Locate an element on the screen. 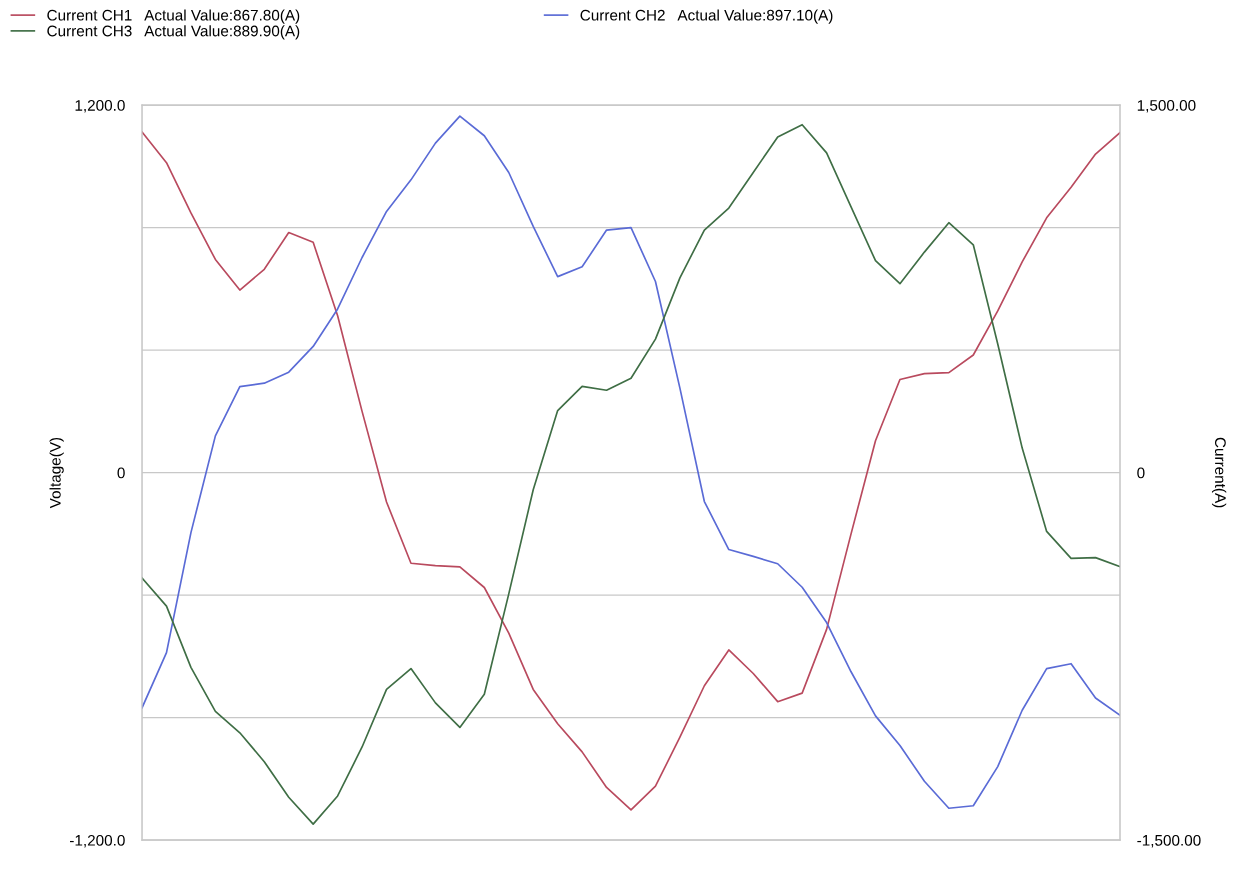 The height and width of the screenshot is (876, 1257). legend-label: Current CH3 Actual Value:889.90(A) is located at coordinates (173, 32).